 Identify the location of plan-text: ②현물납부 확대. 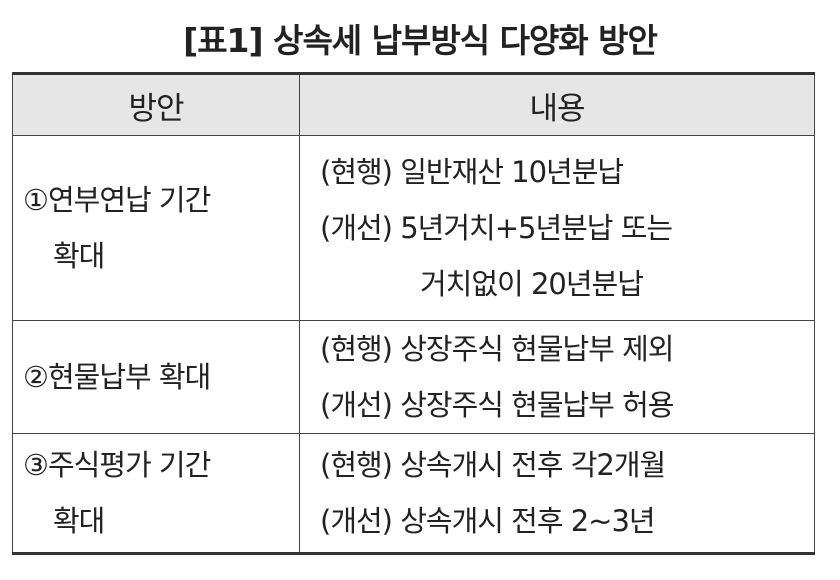
(117, 377).